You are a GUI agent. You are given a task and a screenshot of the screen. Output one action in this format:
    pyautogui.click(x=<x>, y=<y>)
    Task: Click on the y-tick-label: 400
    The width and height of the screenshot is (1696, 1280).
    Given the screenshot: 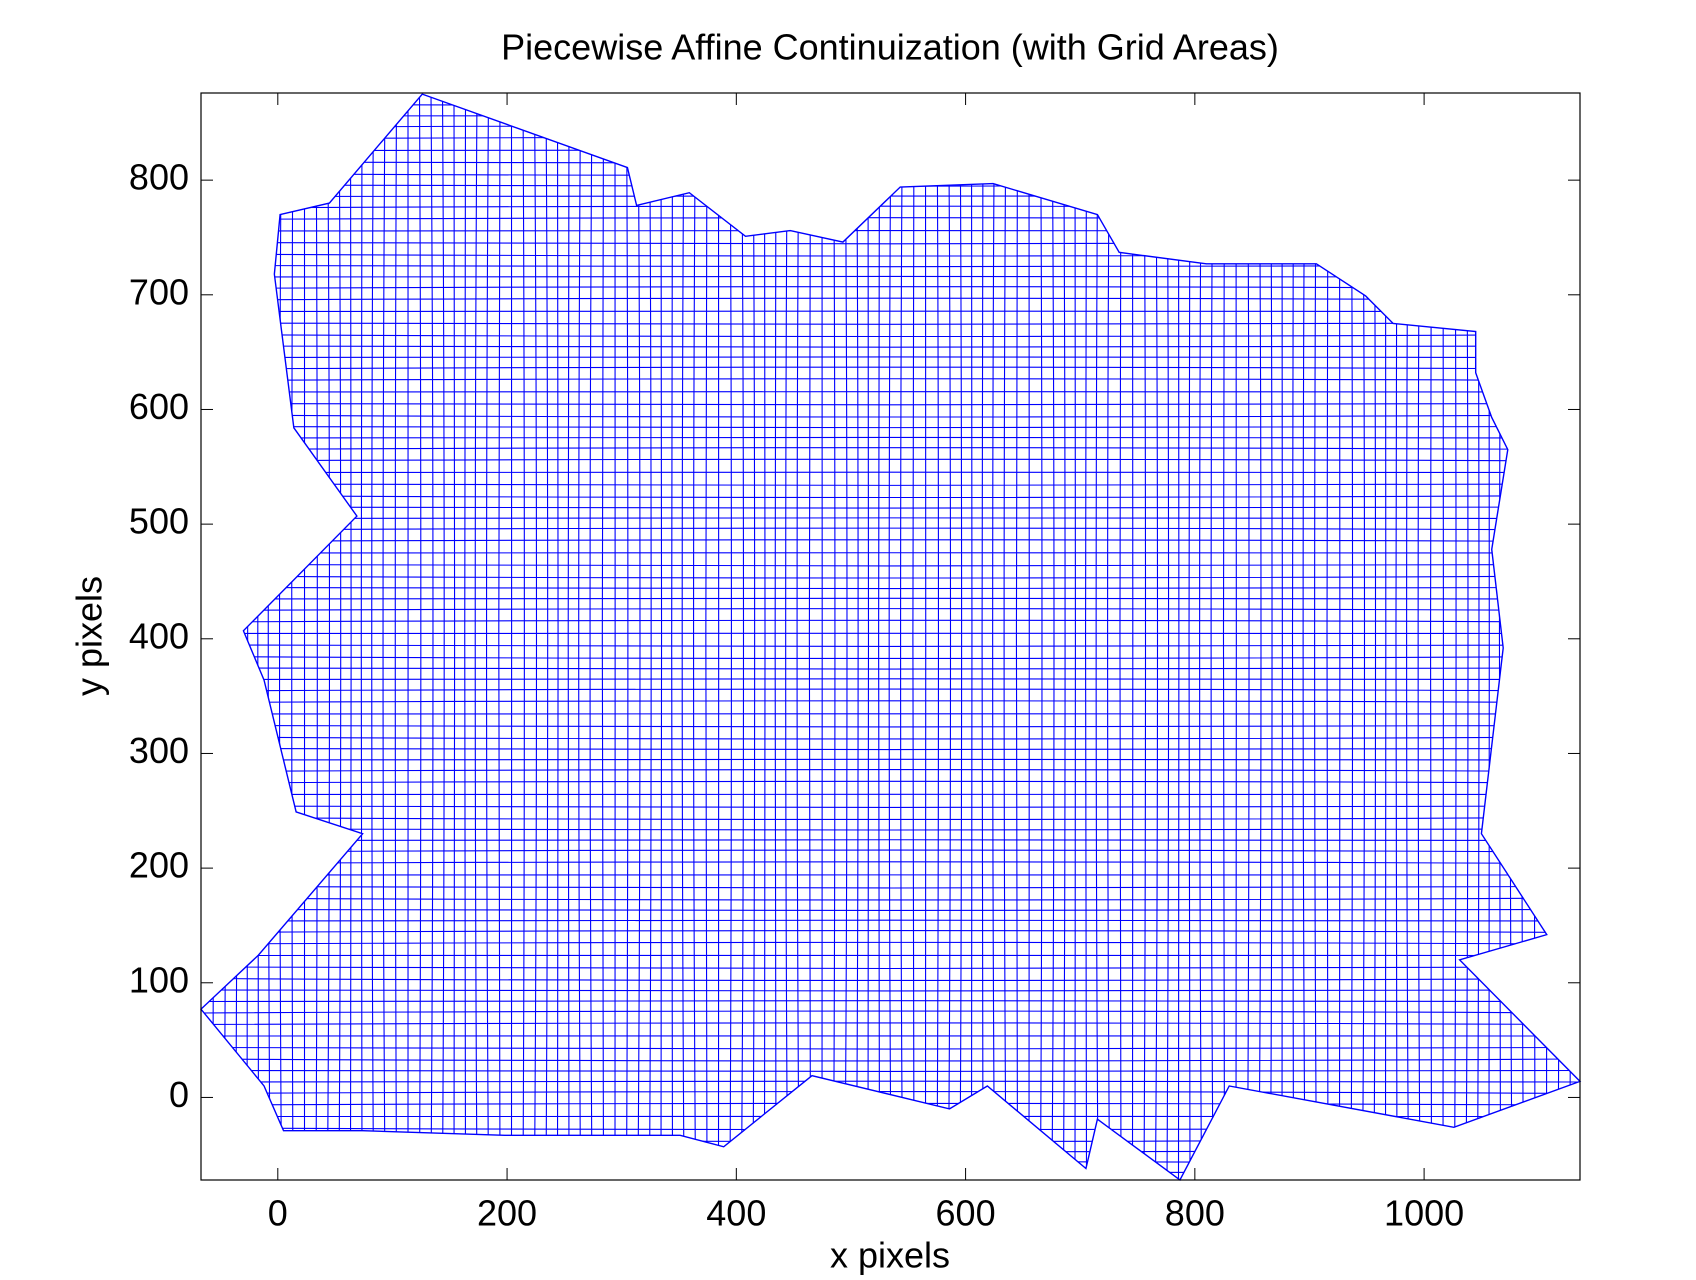 What is the action you would take?
    pyautogui.click(x=159, y=635)
    